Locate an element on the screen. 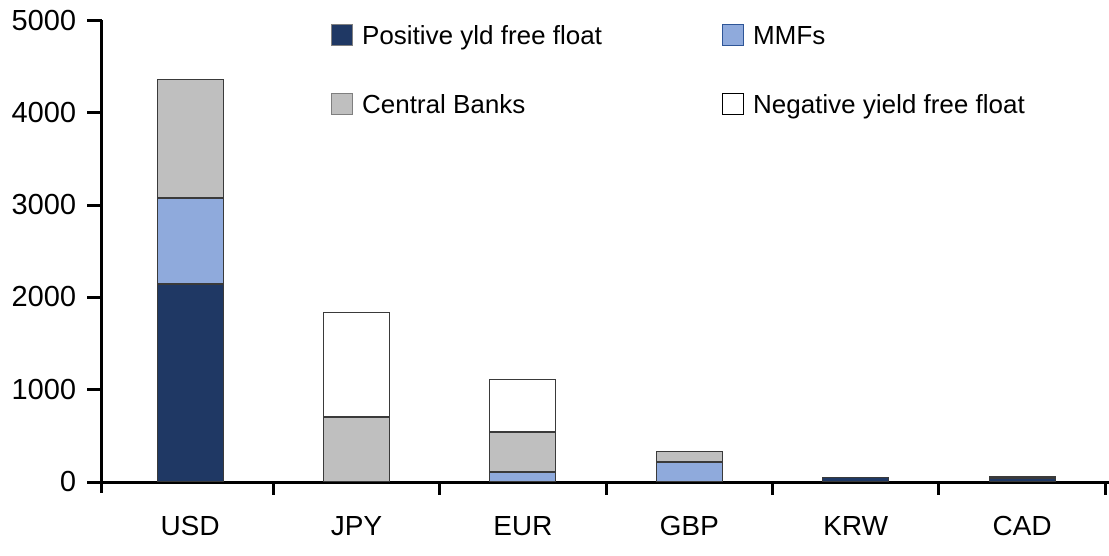 This screenshot has width=1109, height=556. bar-segment-eur-central-banks is located at coordinates (523, 452).